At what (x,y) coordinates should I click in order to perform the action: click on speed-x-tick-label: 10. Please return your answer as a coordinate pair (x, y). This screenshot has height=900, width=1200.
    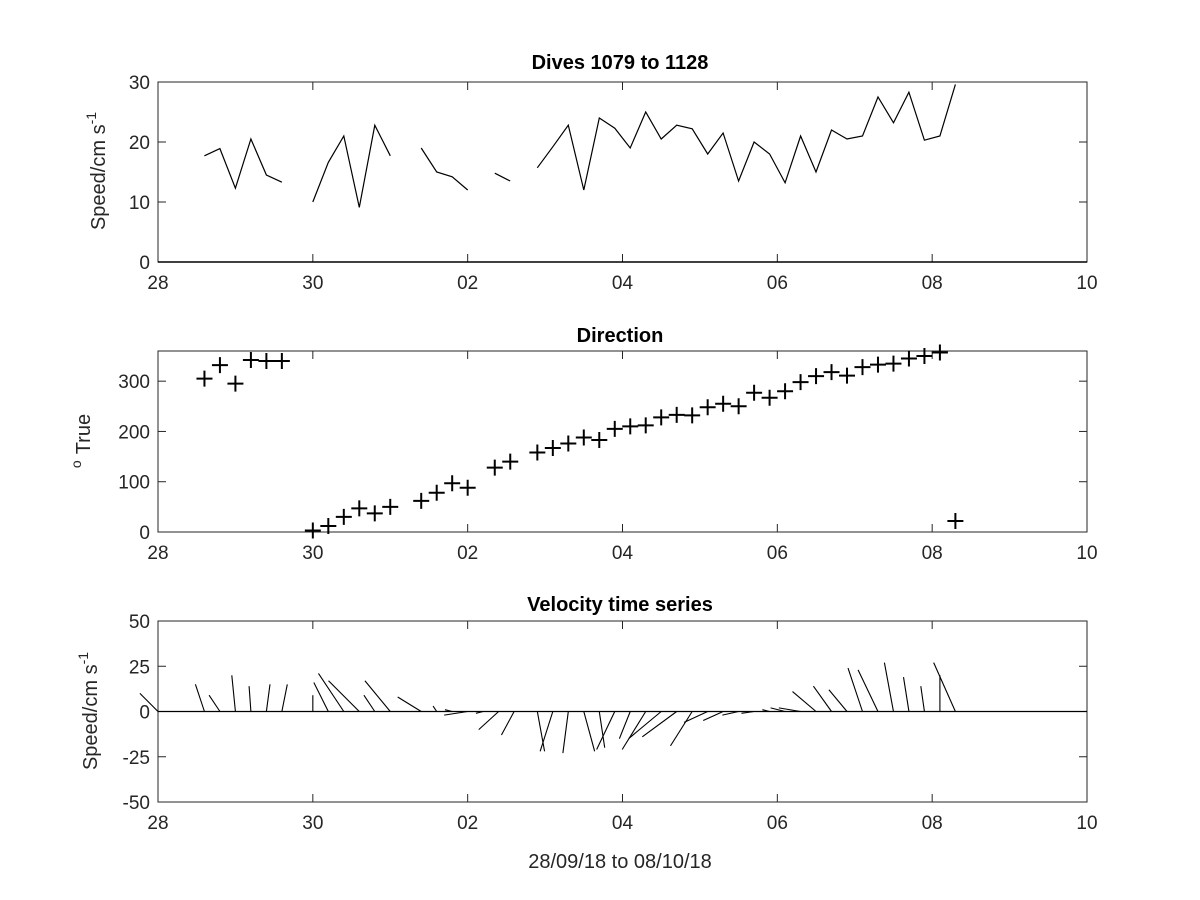
    Looking at the image, I should click on (1086, 283).